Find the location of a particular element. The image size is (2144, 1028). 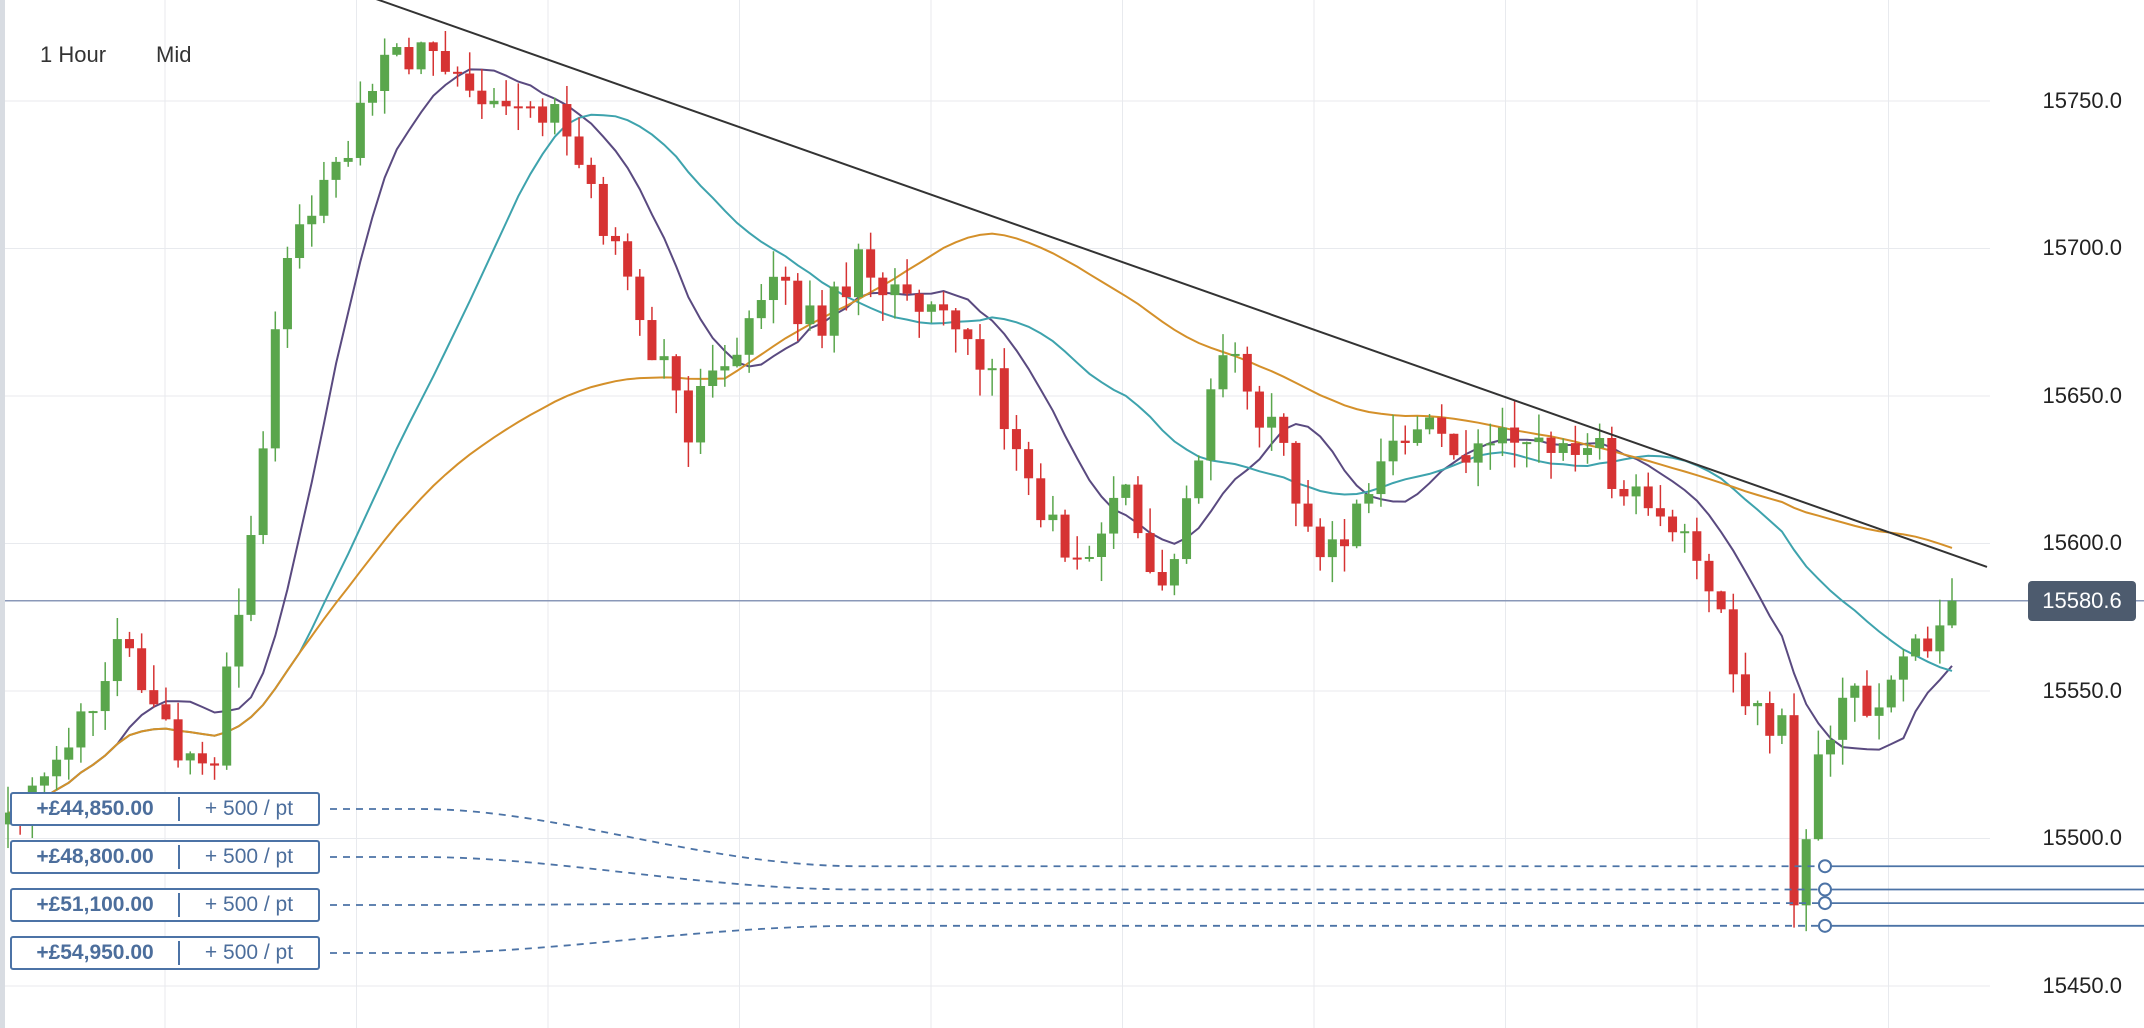

order-connector-dashed is located at coordinates (1077, 939).